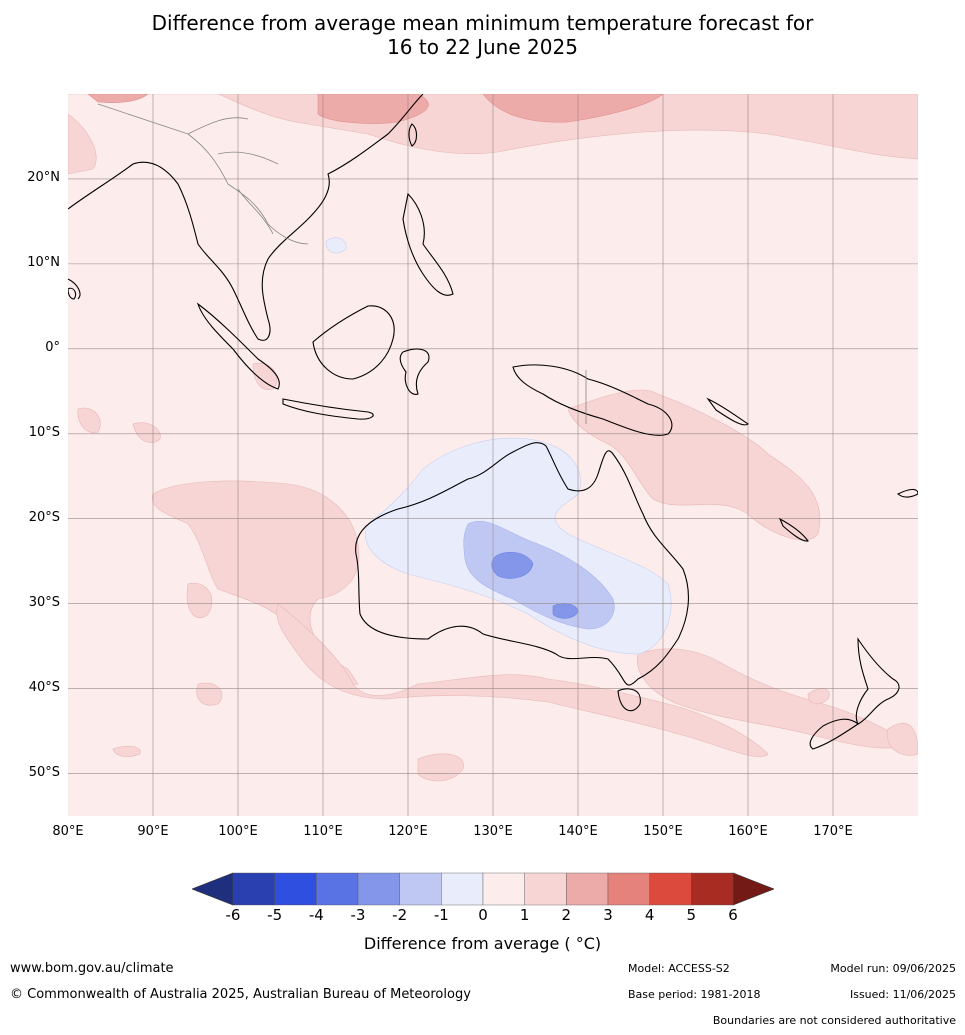  Describe the element at coordinates (44, 772) in the screenshot. I see `lat-label-50s: 50°S` at that location.